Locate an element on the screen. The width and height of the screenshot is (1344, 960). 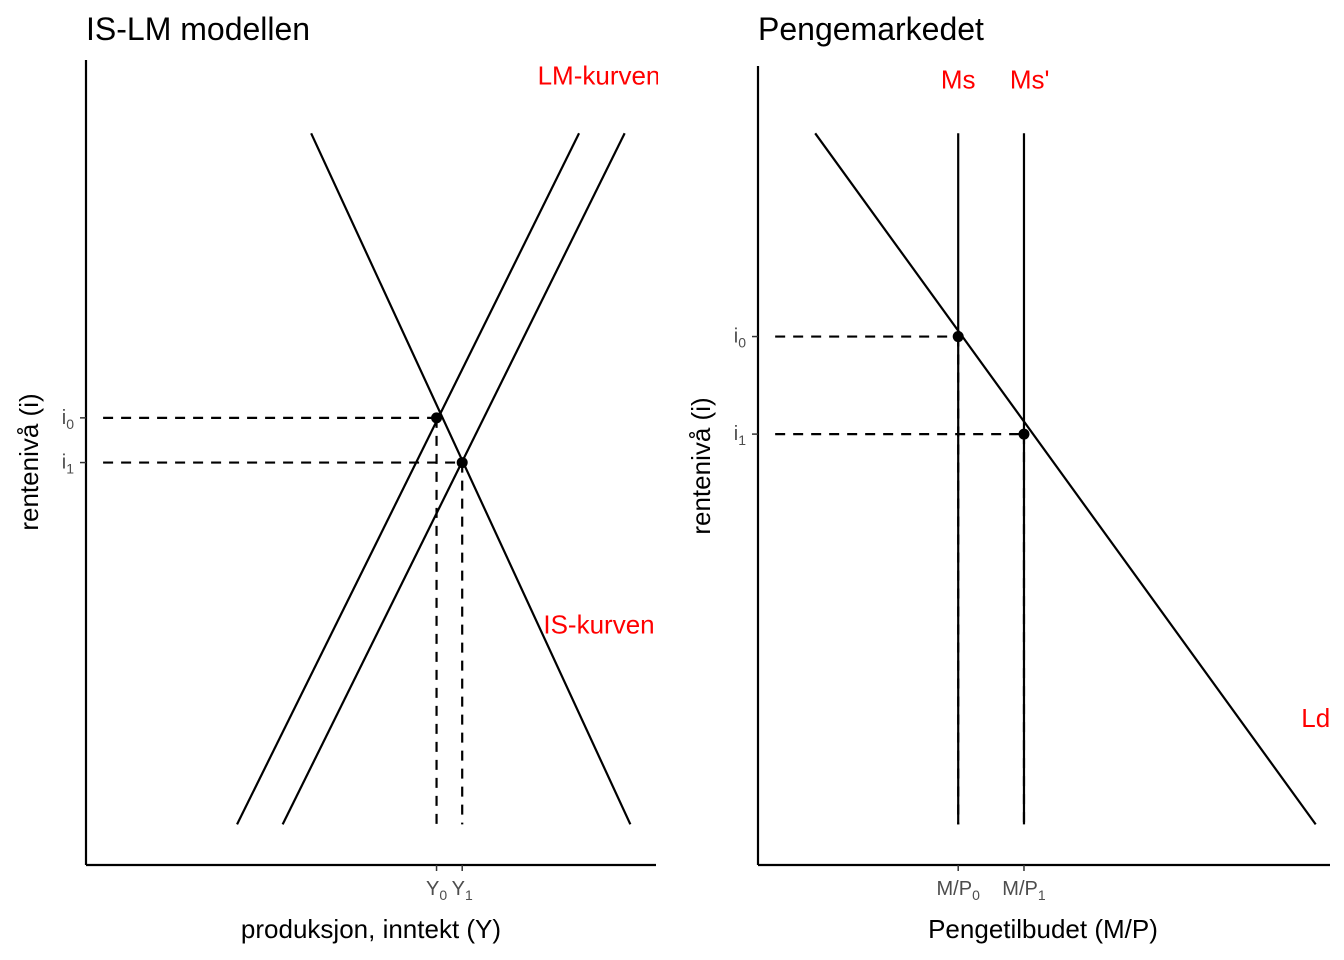
curve-label: Ms is located at coordinates (958, 80).